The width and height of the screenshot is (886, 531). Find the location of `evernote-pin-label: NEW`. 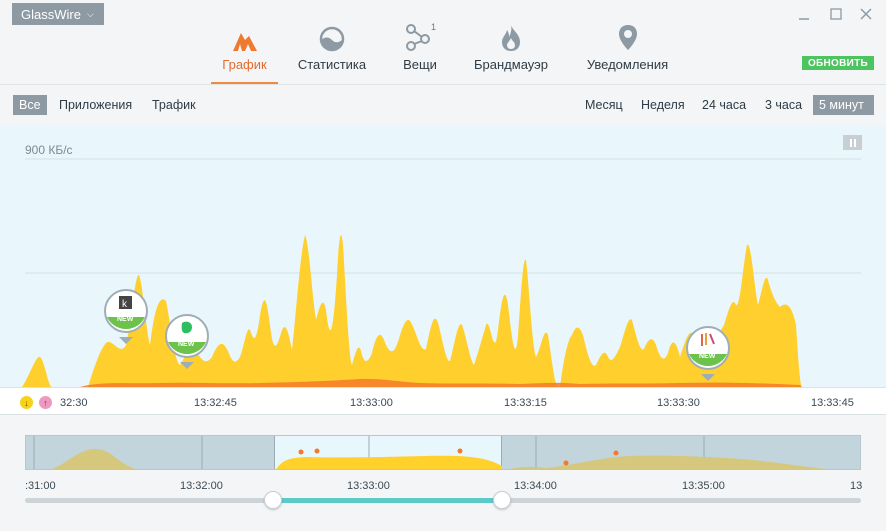

evernote-pin-label: NEW is located at coordinates (186, 344).